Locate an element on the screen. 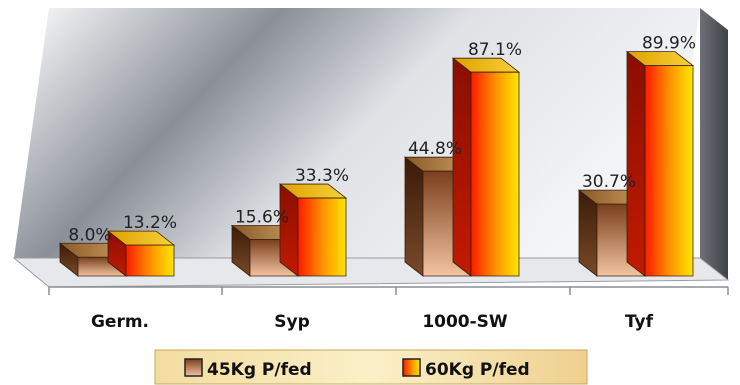 This screenshot has height=385, width=740. legend: 45Kg P/fed 60Kg P/fed is located at coordinates (371, 367).